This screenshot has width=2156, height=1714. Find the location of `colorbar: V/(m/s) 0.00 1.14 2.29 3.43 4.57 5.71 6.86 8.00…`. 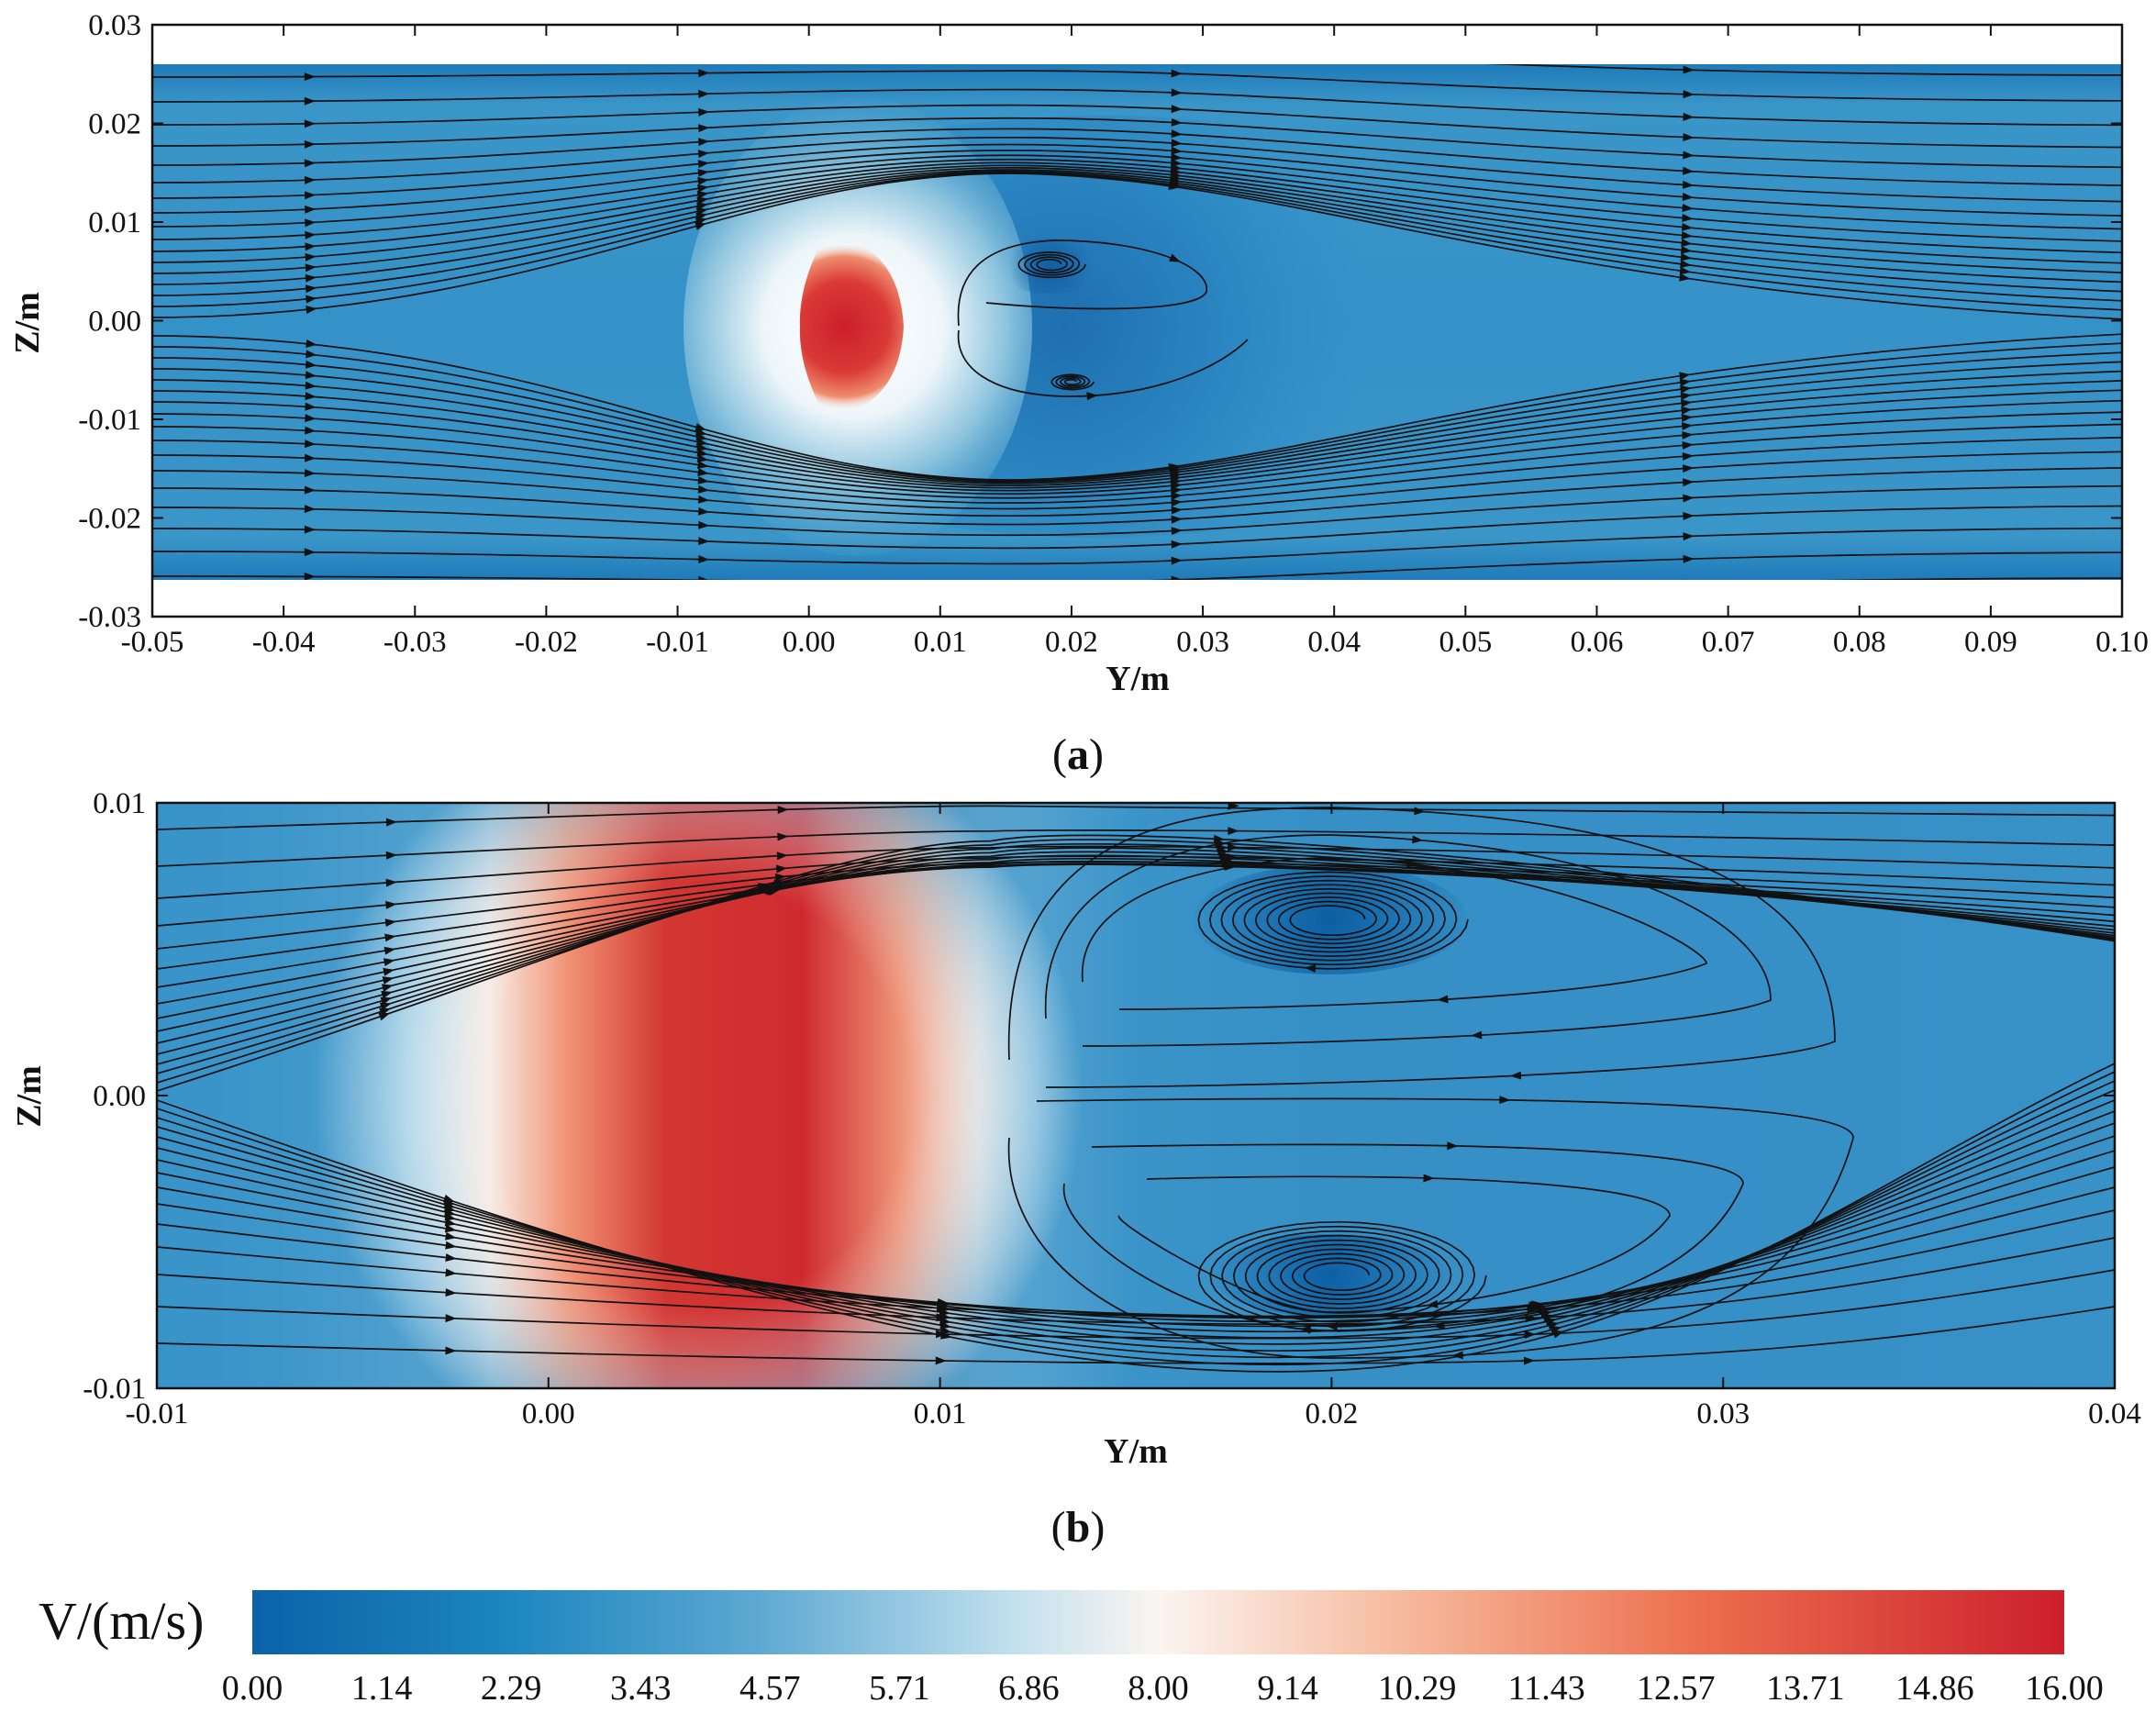

colorbar: V/(m/s) 0.00 1.14 2.29 3.43 4.57 5.71 6.86 8.00… is located at coordinates (1071, 1649).